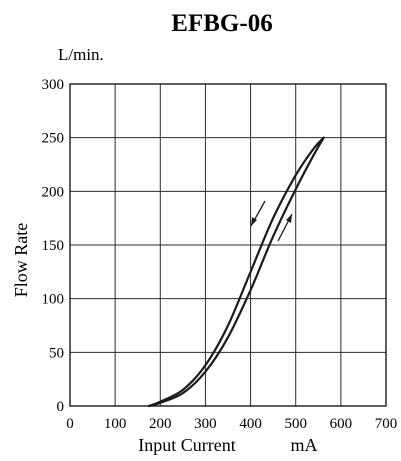  What do you see at coordinates (186, 445) in the screenshot?
I see `x-axis-title: Input Current` at bounding box center [186, 445].